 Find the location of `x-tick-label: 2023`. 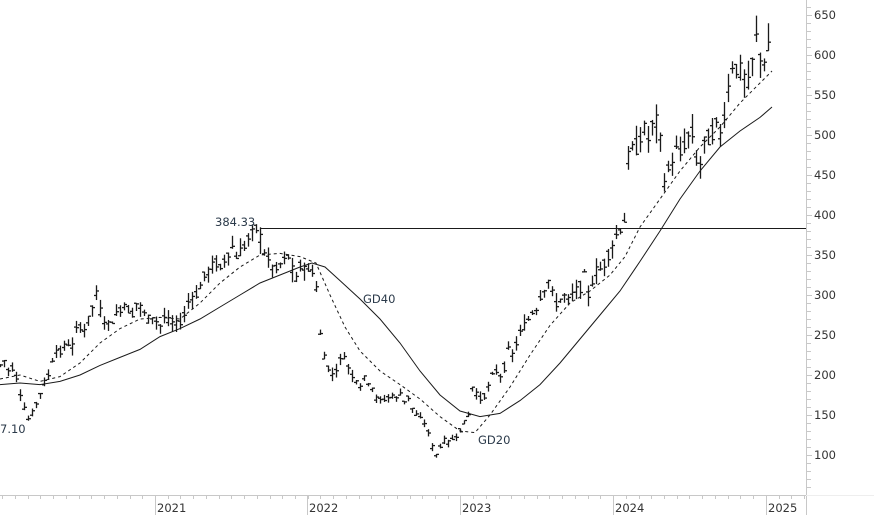

x-tick-label: 2023 is located at coordinates (476, 508).